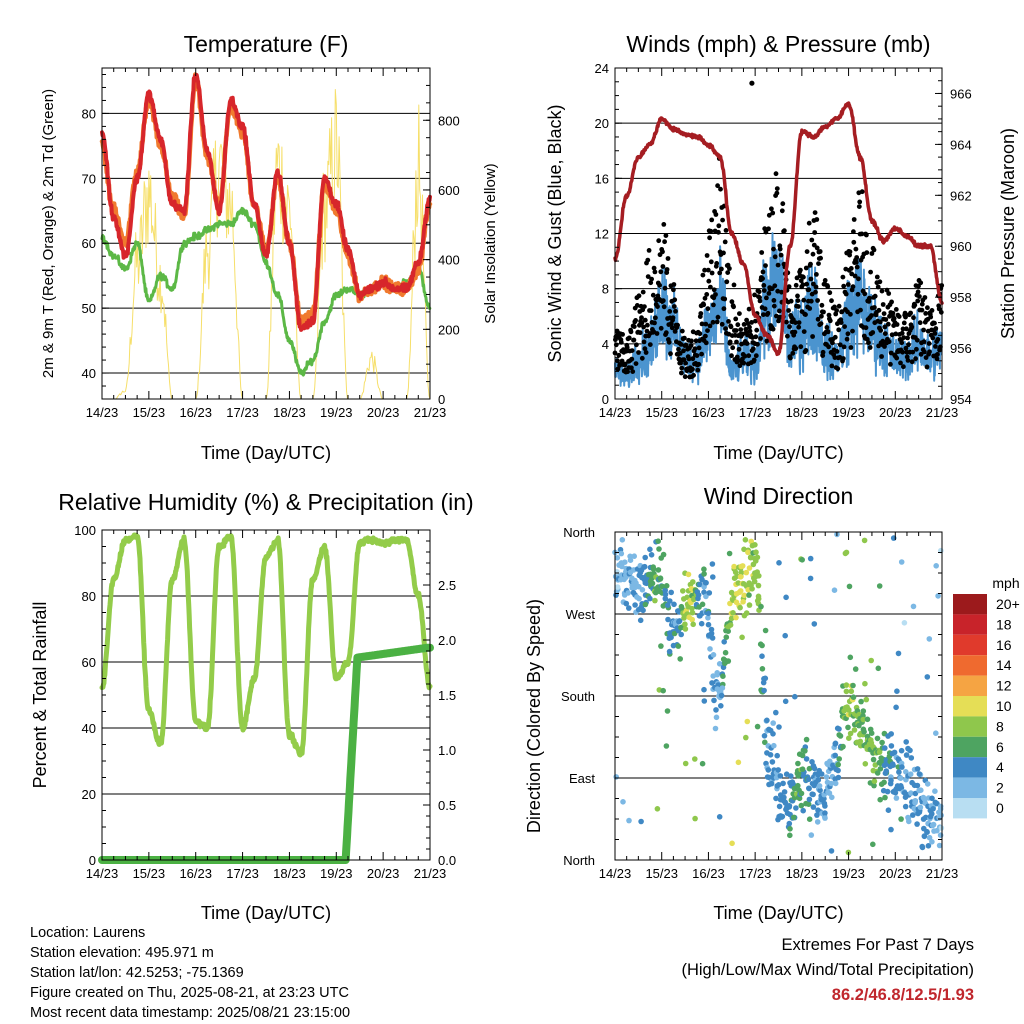  What do you see at coordinates (449, 329) in the screenshot?
I see `temperature-y2tick-label: 200` at bounding box center [449, 329].